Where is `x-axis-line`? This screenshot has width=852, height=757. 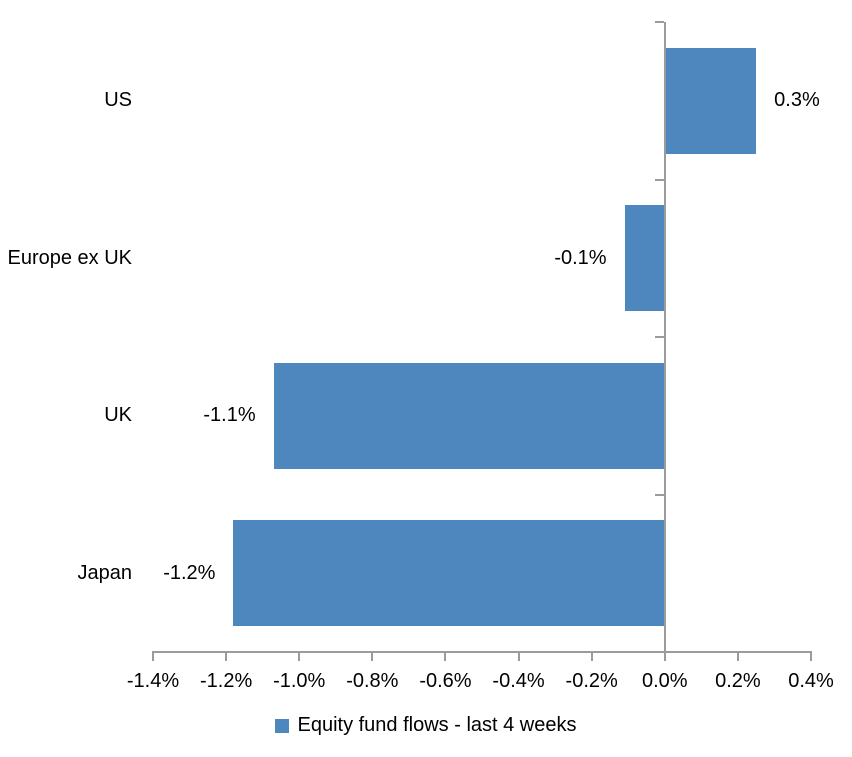 x-axis-line is located at coordinates (482, 652).